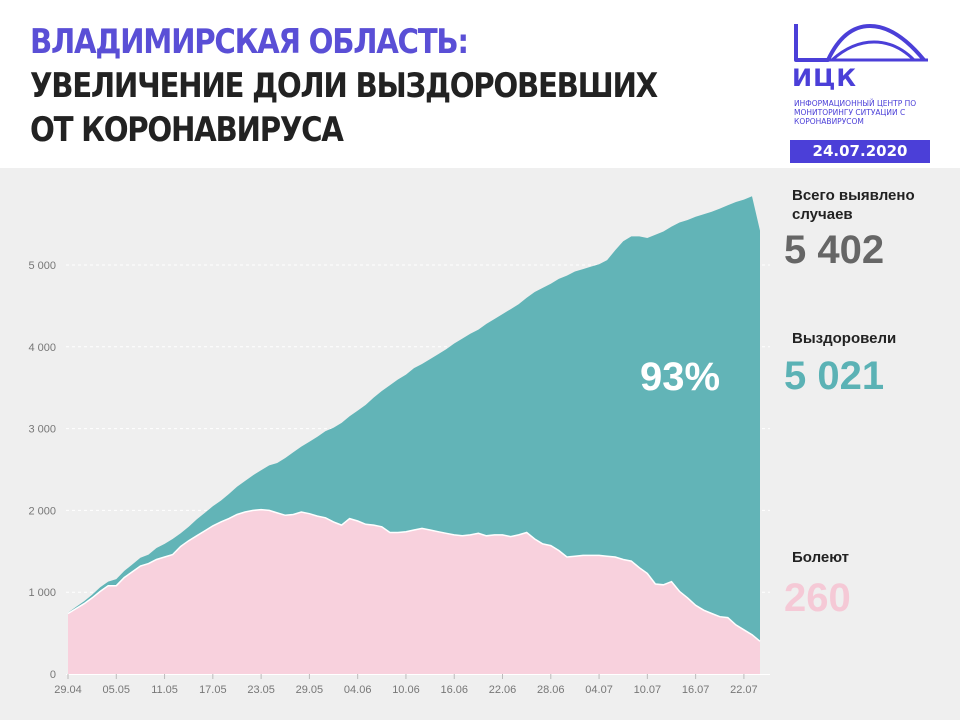 Image resolution: width=960 pixels, height=720 pixels. Describe the element at coordinates (680, 377) in the screenshot. I see `recovered-share: 93%` at that location.